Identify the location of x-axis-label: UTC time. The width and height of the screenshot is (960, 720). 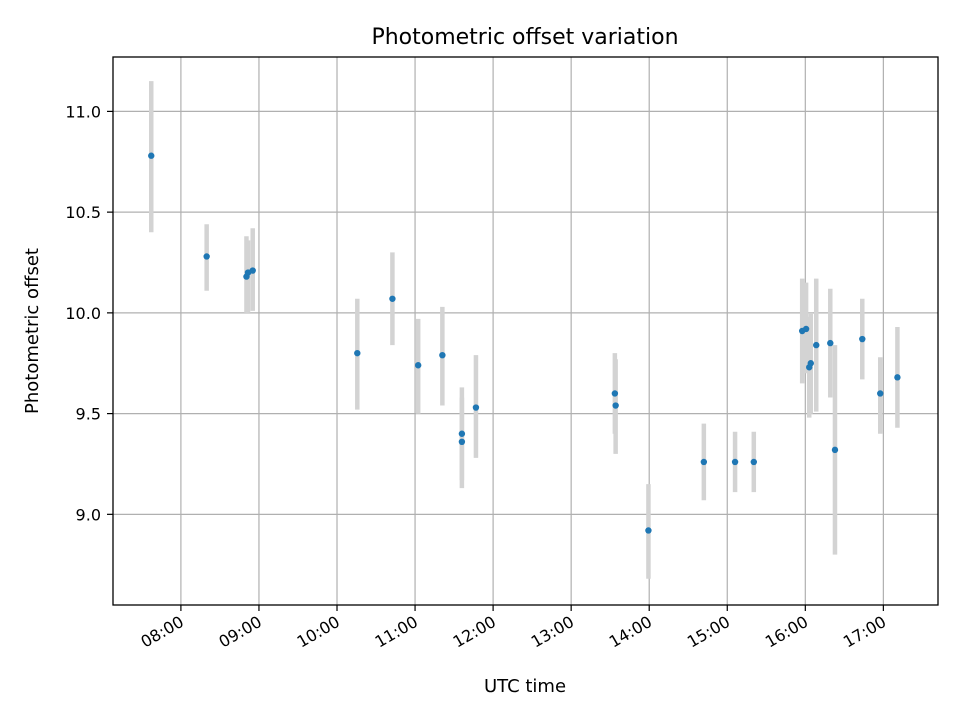
(525, 686).